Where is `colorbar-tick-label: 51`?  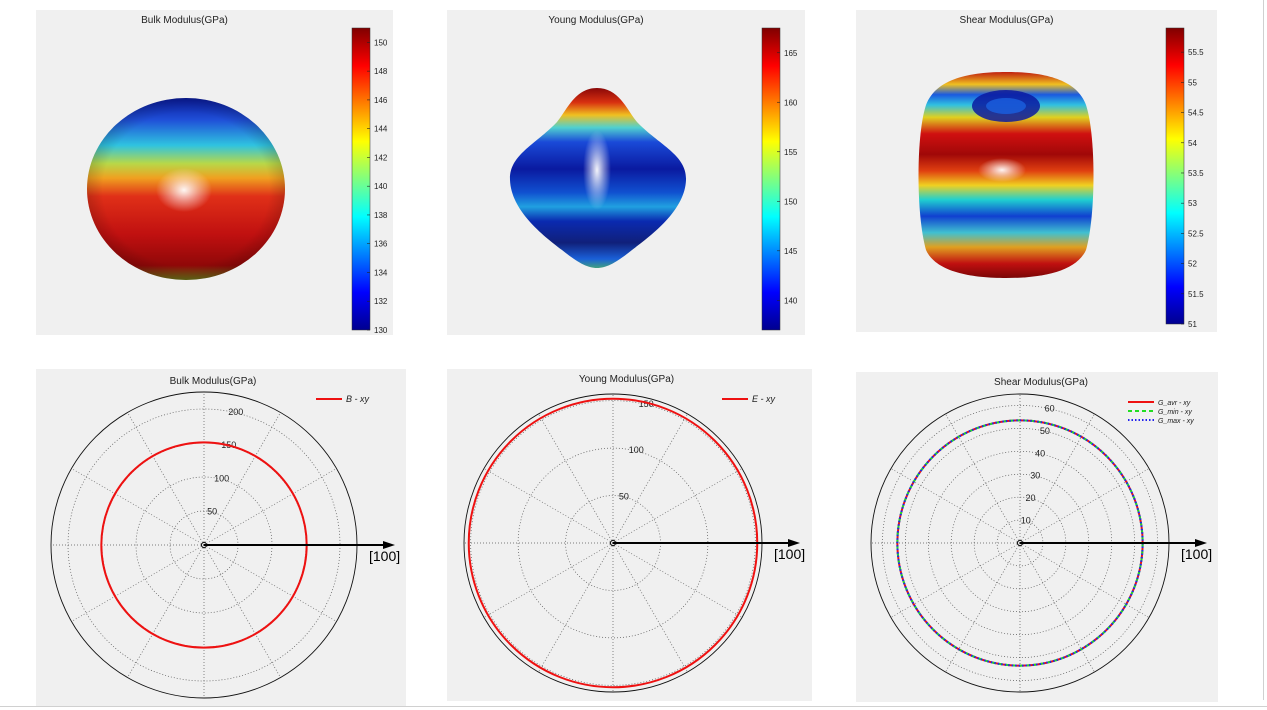
colorbar-tick-label: 51 is located at coordinates (1192, 324).